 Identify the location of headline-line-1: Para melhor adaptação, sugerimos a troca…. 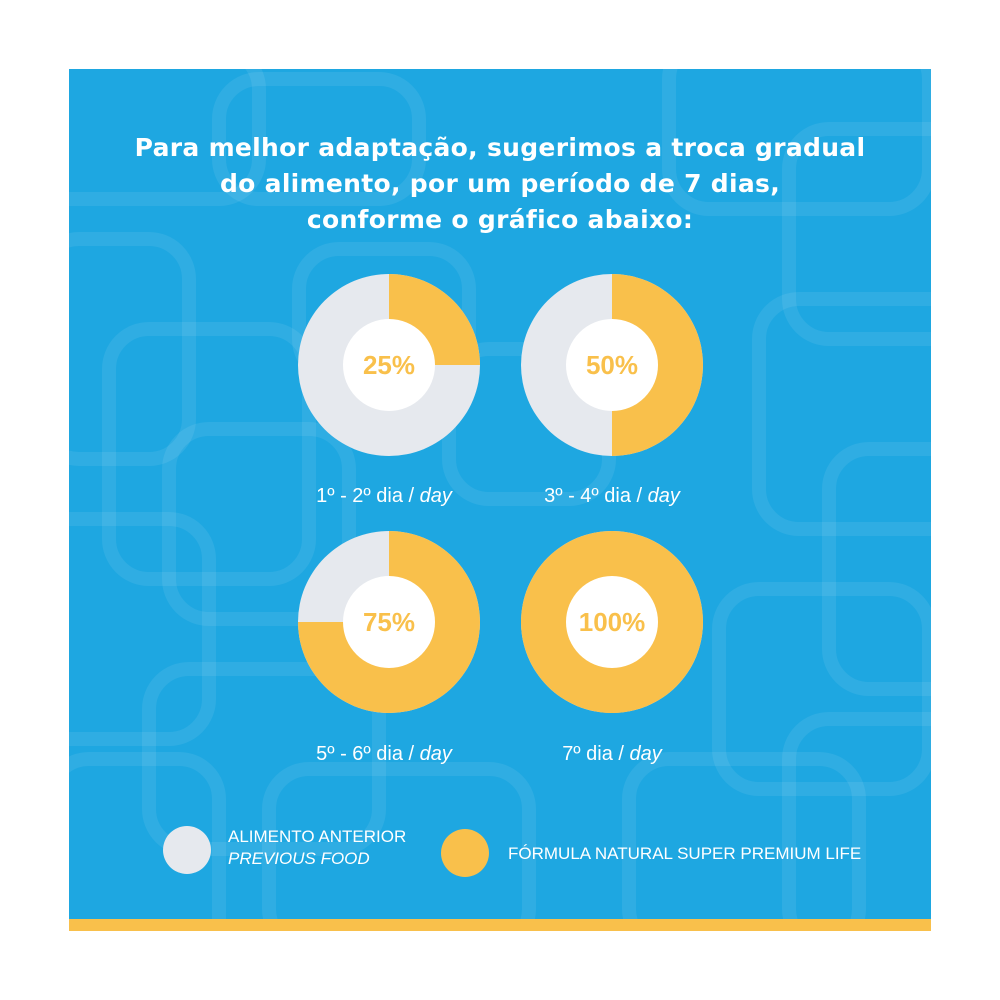
(500, 147).